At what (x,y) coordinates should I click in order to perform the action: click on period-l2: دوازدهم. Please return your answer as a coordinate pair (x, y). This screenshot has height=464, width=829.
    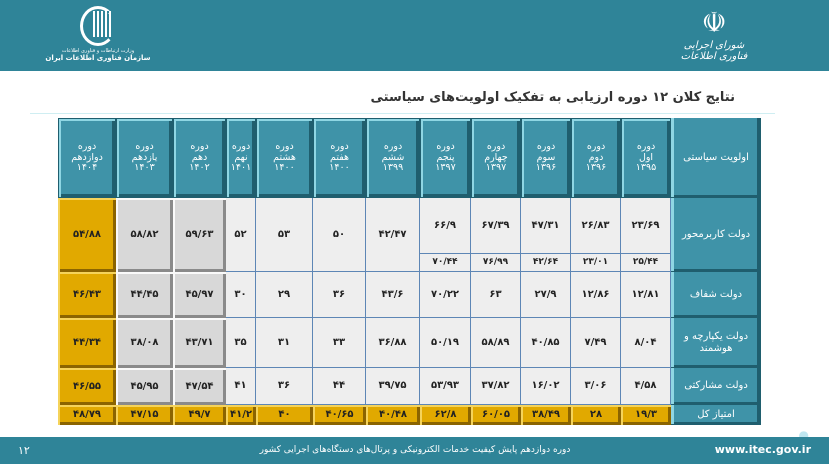
    Looking at the image, I should click on (87, 157).